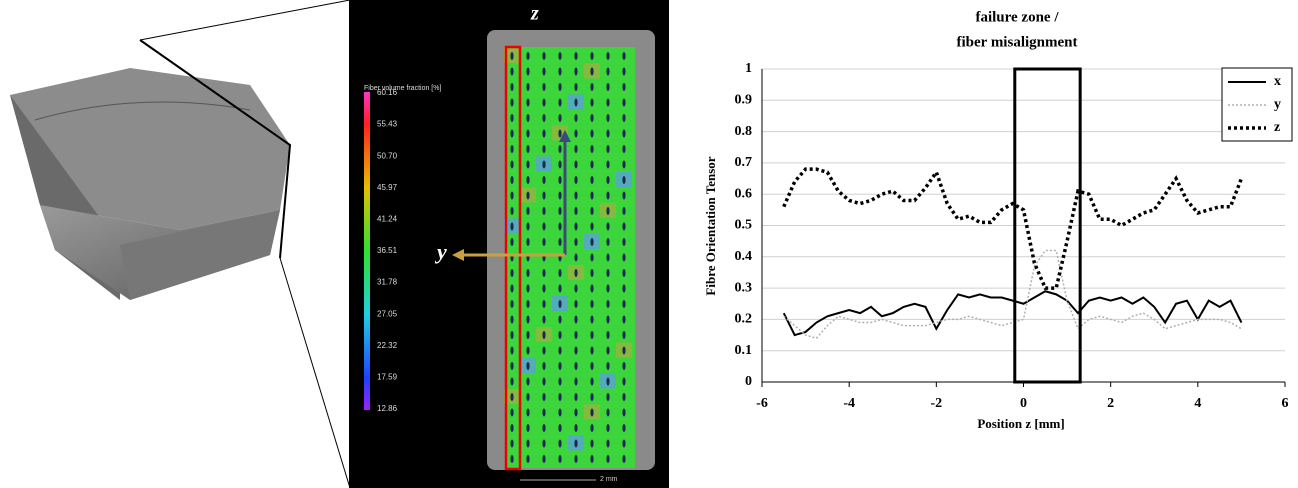  What do you see at coordinates (744, 225) in the screenshot?
I see `y-tick-label: 0.5` at bounding box center [744, 225].